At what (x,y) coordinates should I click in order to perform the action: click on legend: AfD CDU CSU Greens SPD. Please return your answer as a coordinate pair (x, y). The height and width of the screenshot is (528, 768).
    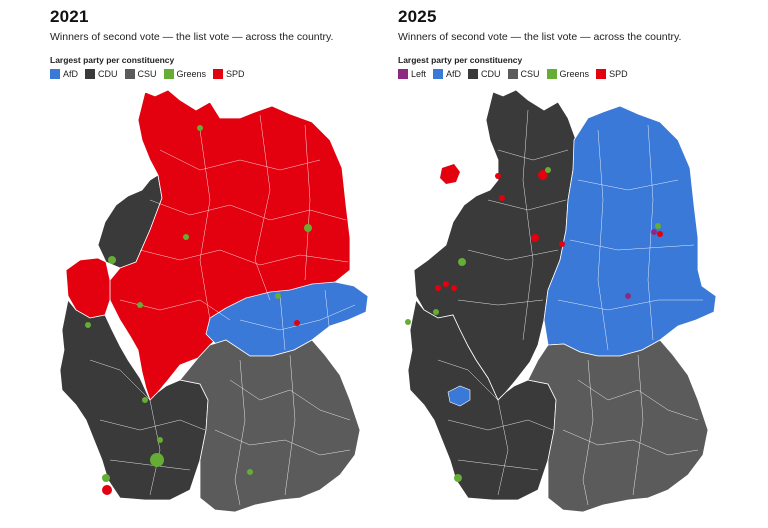
    Looking at the image, I should click on (147, 74).